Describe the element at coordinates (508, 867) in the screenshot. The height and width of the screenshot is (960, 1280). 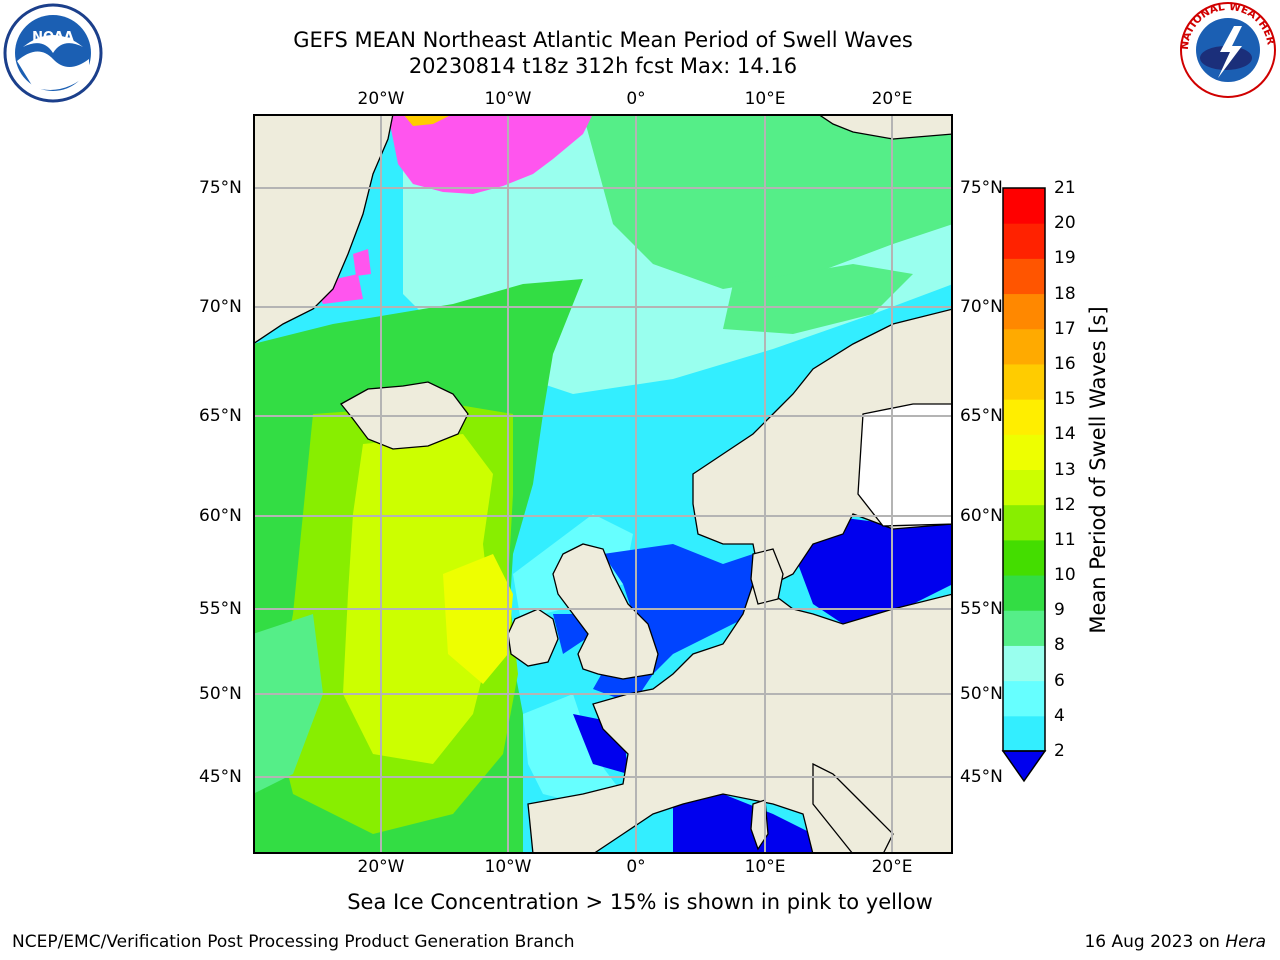
I see `lon-tick-bottom: 10°W` at that location.